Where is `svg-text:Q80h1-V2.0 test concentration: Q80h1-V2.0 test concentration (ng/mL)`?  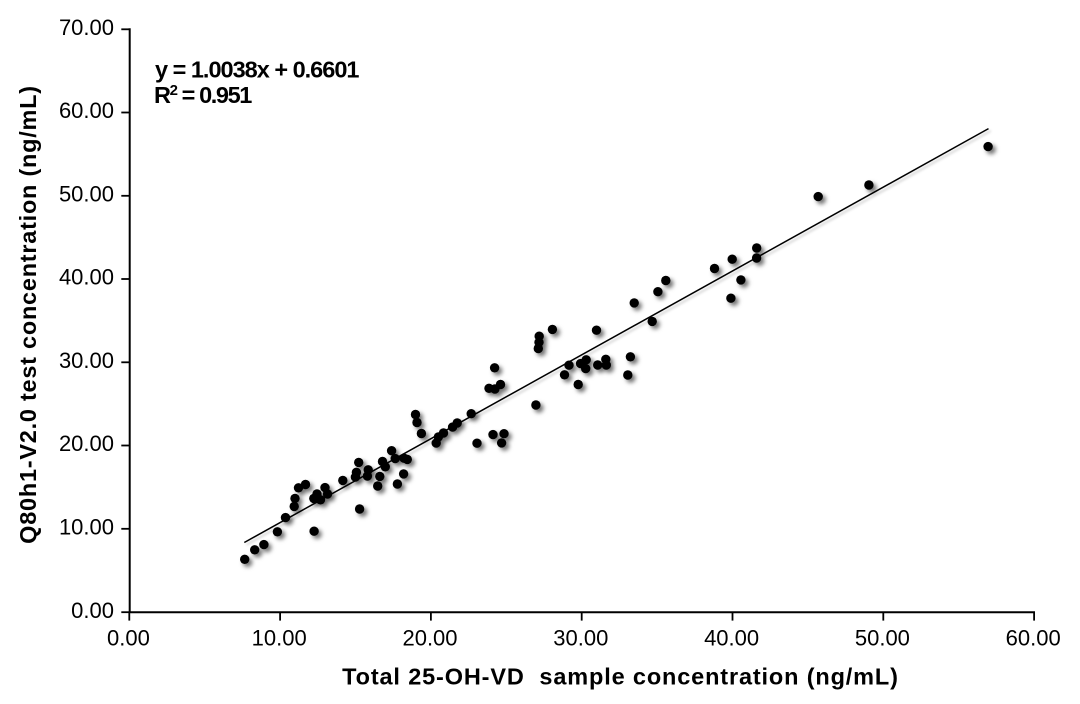 svg-text:Q80h1-V2.0 test concentration: Q80h1-V2.0 test concentration (ng/mL) is located at coordinates (28, 314).